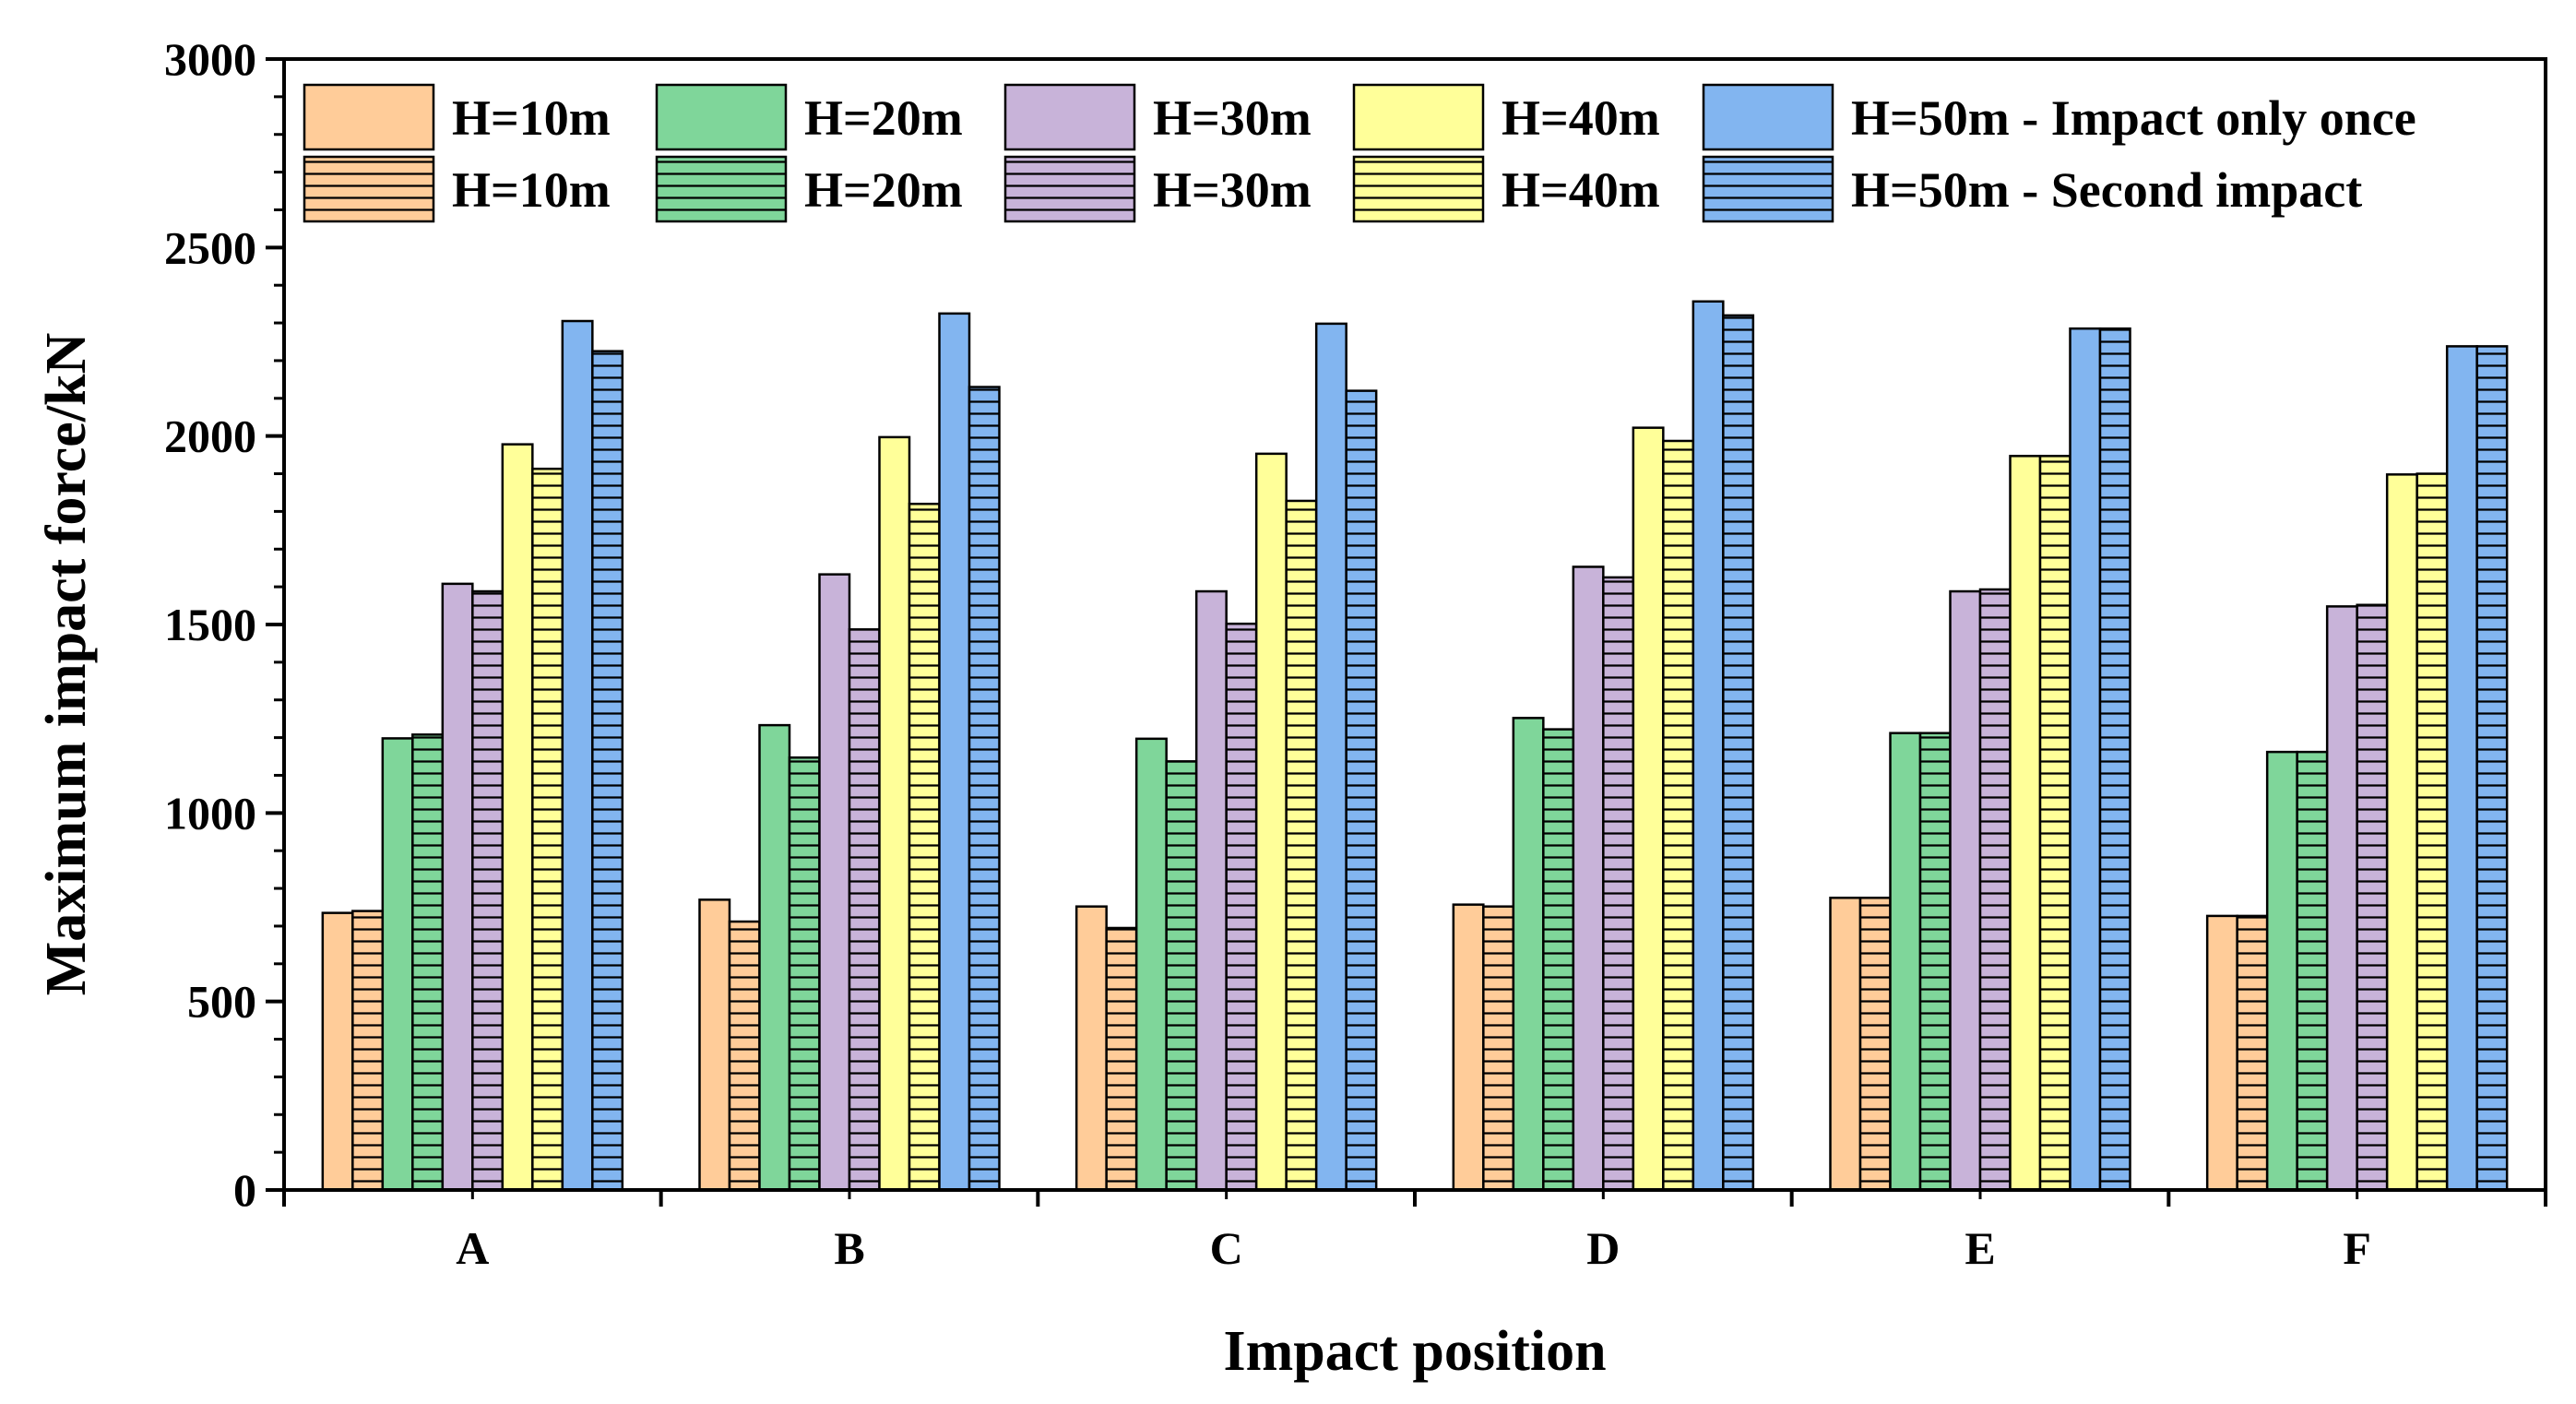  What do you see at coordinates (849, 1248) in the screenshot?
I see `x-tick-label-B: B` at bounding box center [849, 1248].